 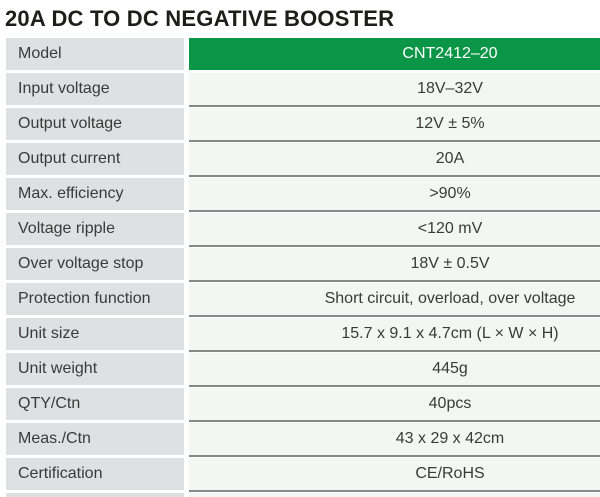 What do you see at coordinates (394, 334) in the screenshot?
I see `spec-value: 15.7 x 9.1 x 4.7cm (L × W × H)` at bounding box center [394, 334].